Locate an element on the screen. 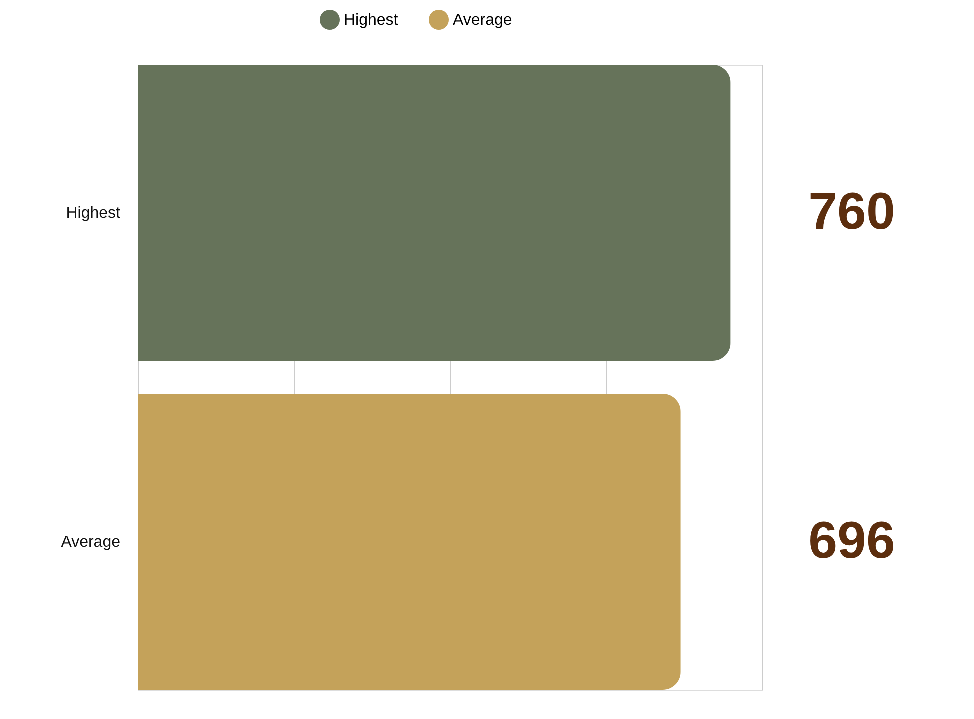  legend-label: Average is located at coordinates (482, 20).